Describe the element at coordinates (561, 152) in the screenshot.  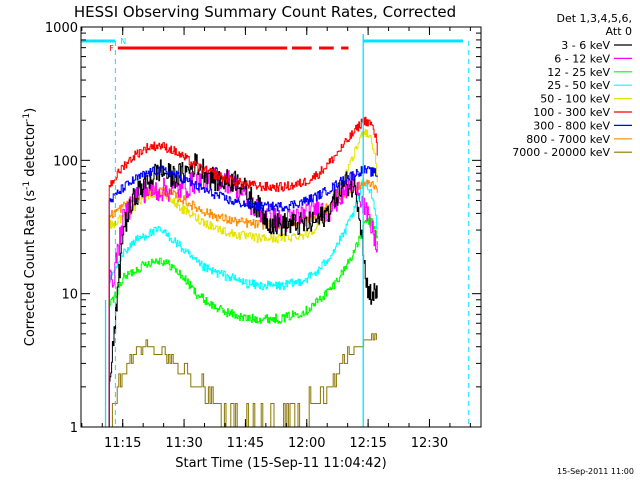
I see `legend-label: 7000 - 20000 keV` at that location.